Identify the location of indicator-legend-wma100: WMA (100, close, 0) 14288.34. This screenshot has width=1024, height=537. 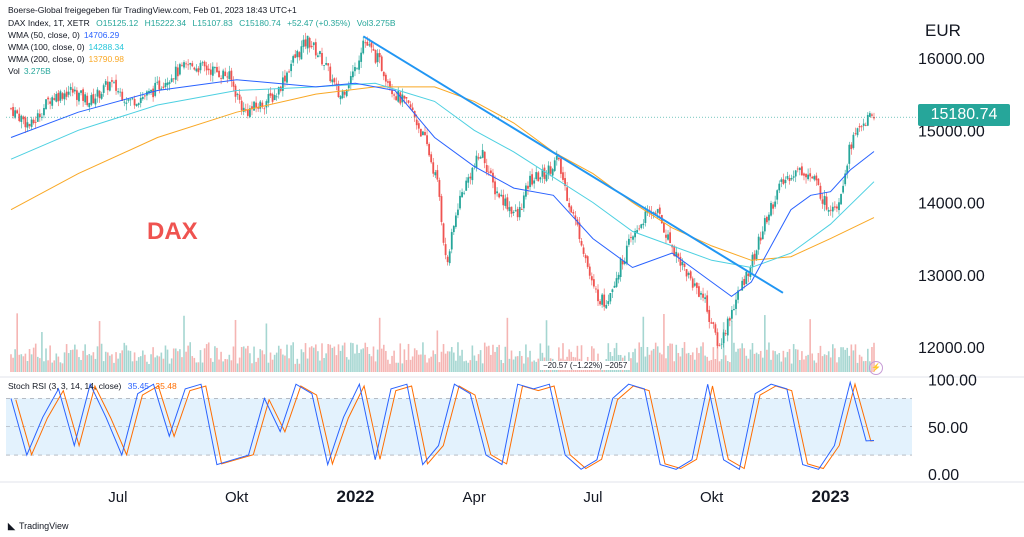
(66, 47).